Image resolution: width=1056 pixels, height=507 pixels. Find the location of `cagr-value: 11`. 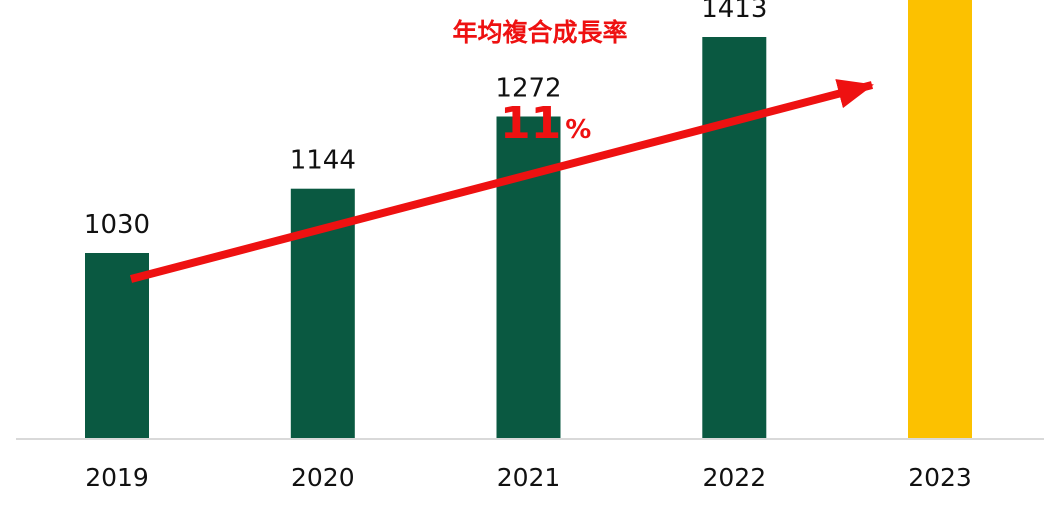

cagr-value: 11 is located at coordinates (530, 123).